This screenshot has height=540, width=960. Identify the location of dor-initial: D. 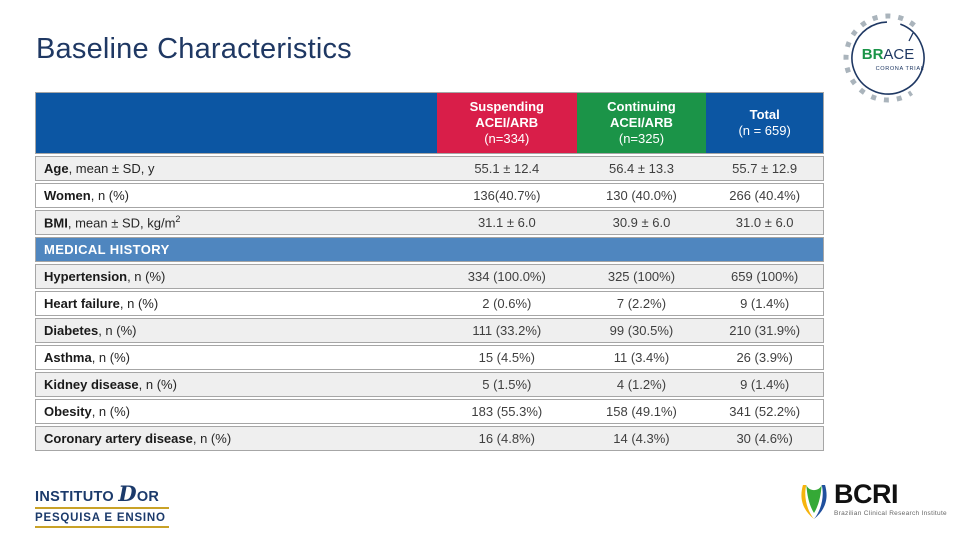
(127, 493).